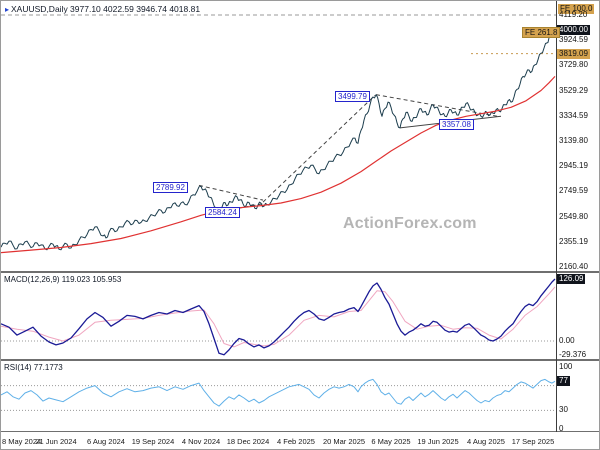  Describe the element at coordinates (573, 140) in the screenshot. I see `axis-label: 3139.80` at that location.